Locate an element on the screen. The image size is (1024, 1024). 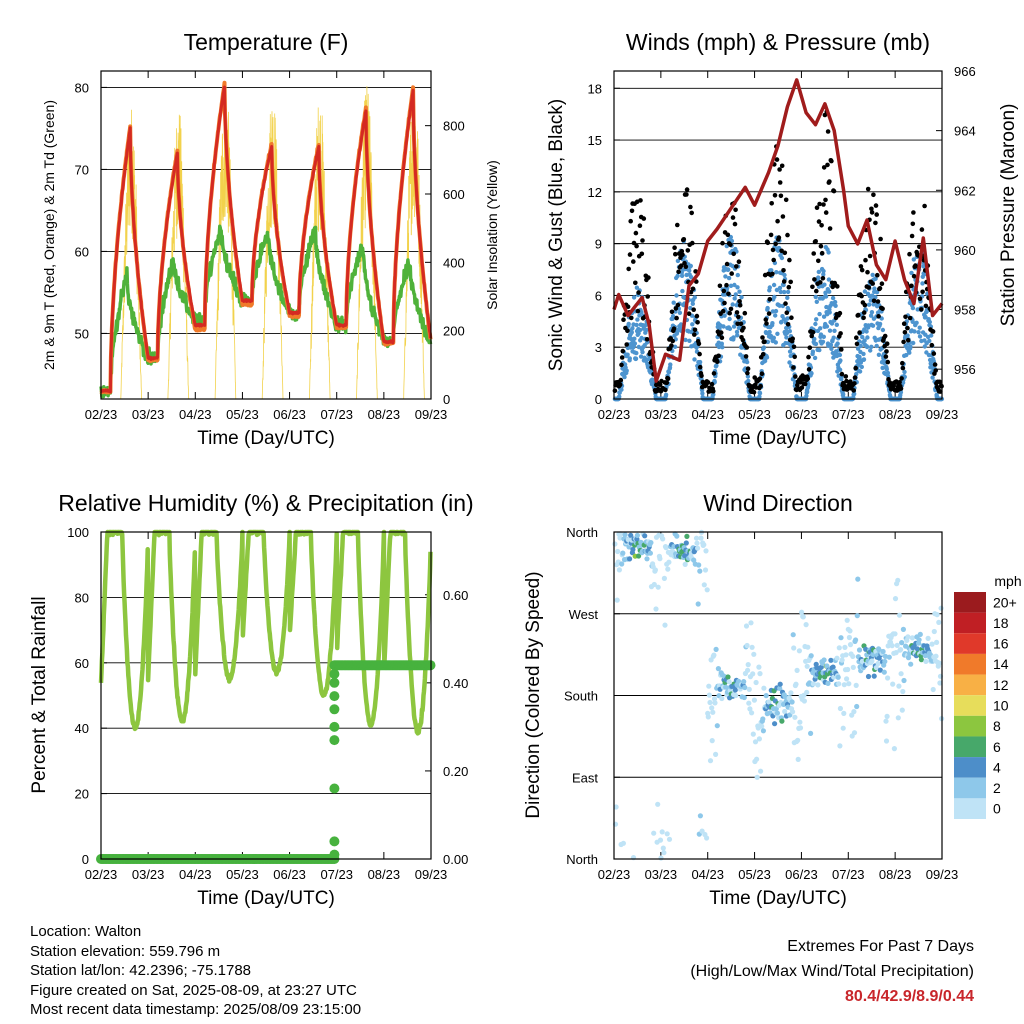
relative-humidity-line is located at coordinates (265, 632).